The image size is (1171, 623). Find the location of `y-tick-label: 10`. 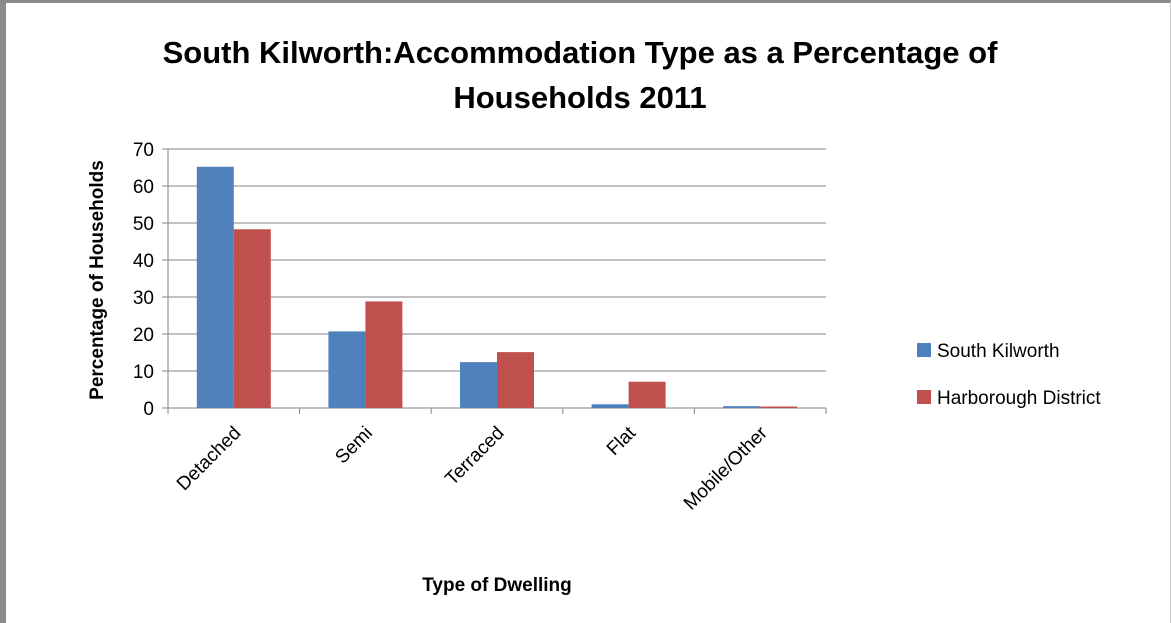

y-tick-label: 10 is located at coordinates (143, 372).